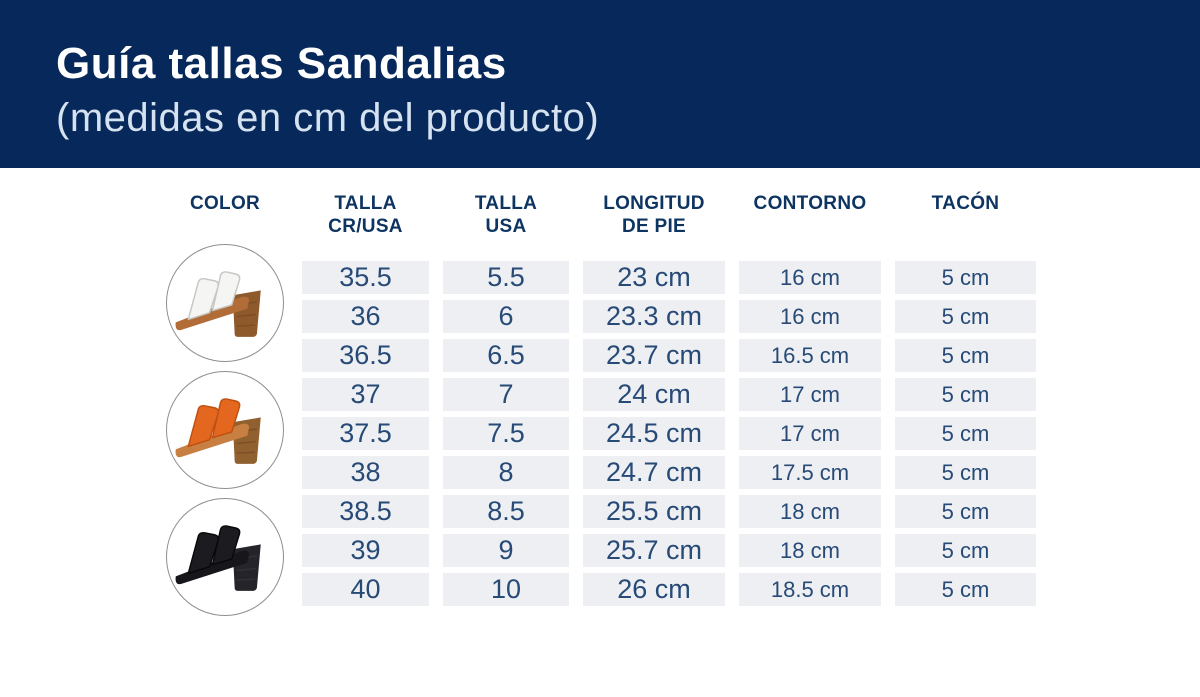  Describe the element at coordinates (810, 203) in the screenshot. I see `column-header-contorno: CONTORNO` at that location.